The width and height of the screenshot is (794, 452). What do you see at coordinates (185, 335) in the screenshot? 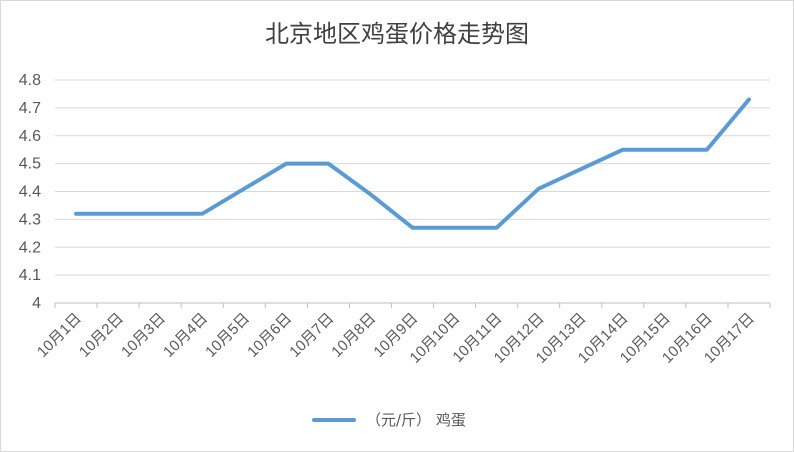
I see `x-tick-label: 10月4日` at bounding box center [185, 335].